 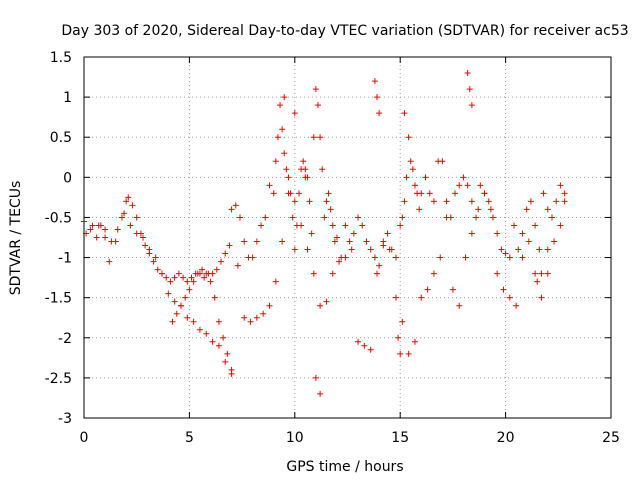 I want to click on x-axis-label: GPS time / hours, so click(x=344, y=467).